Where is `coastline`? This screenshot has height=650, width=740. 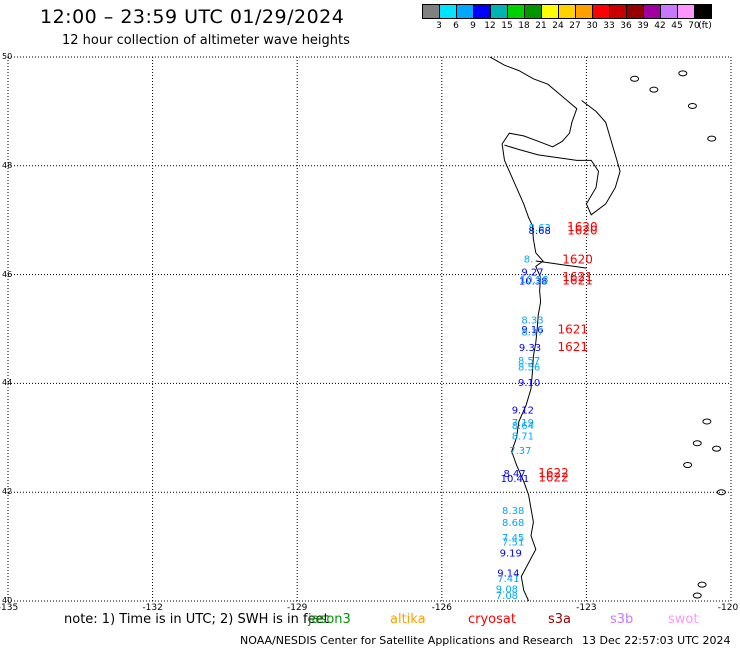
coastline is located at coordinates (533, 329).